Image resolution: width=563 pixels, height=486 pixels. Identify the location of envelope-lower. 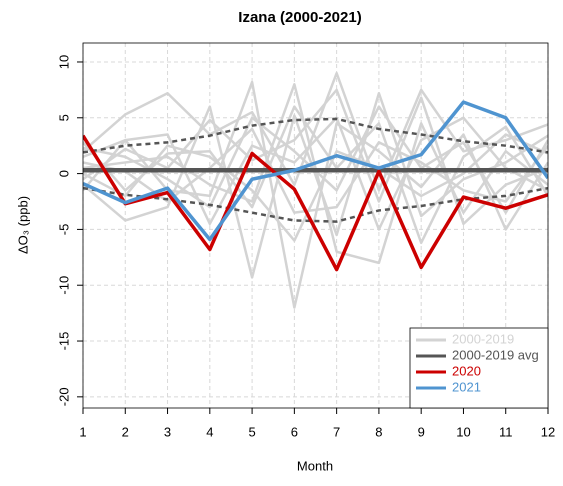
(315, 204).